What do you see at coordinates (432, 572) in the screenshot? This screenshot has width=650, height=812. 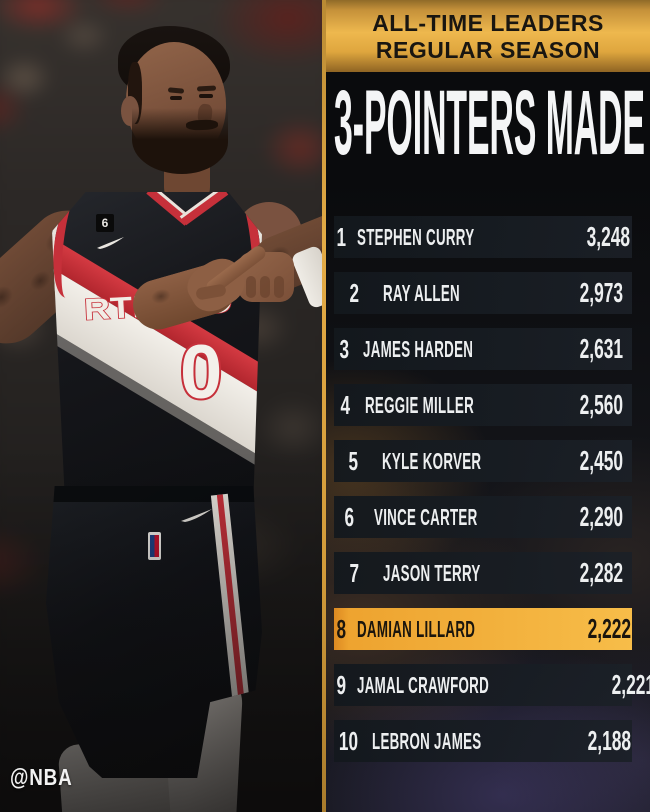 I see `player-name: JASON TERRY` at bounding box center [432, 572].